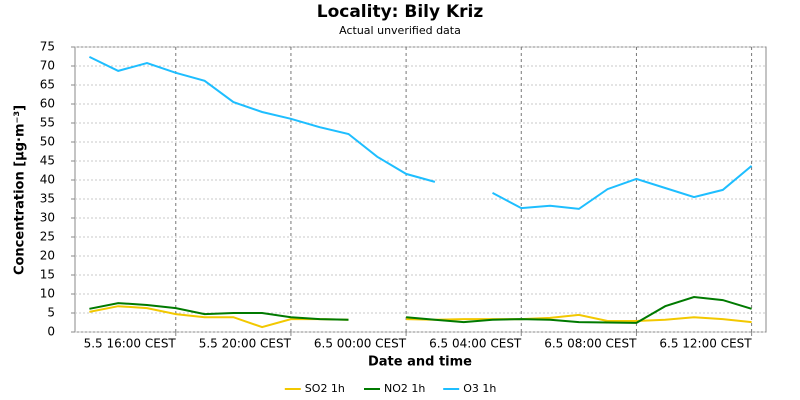 The height and width of the screenshot is (400, 800). What do you see at coordinates (47, 104) in the screenshot?
I see `y-tick-label: 60` at bounding box center [47, 104].